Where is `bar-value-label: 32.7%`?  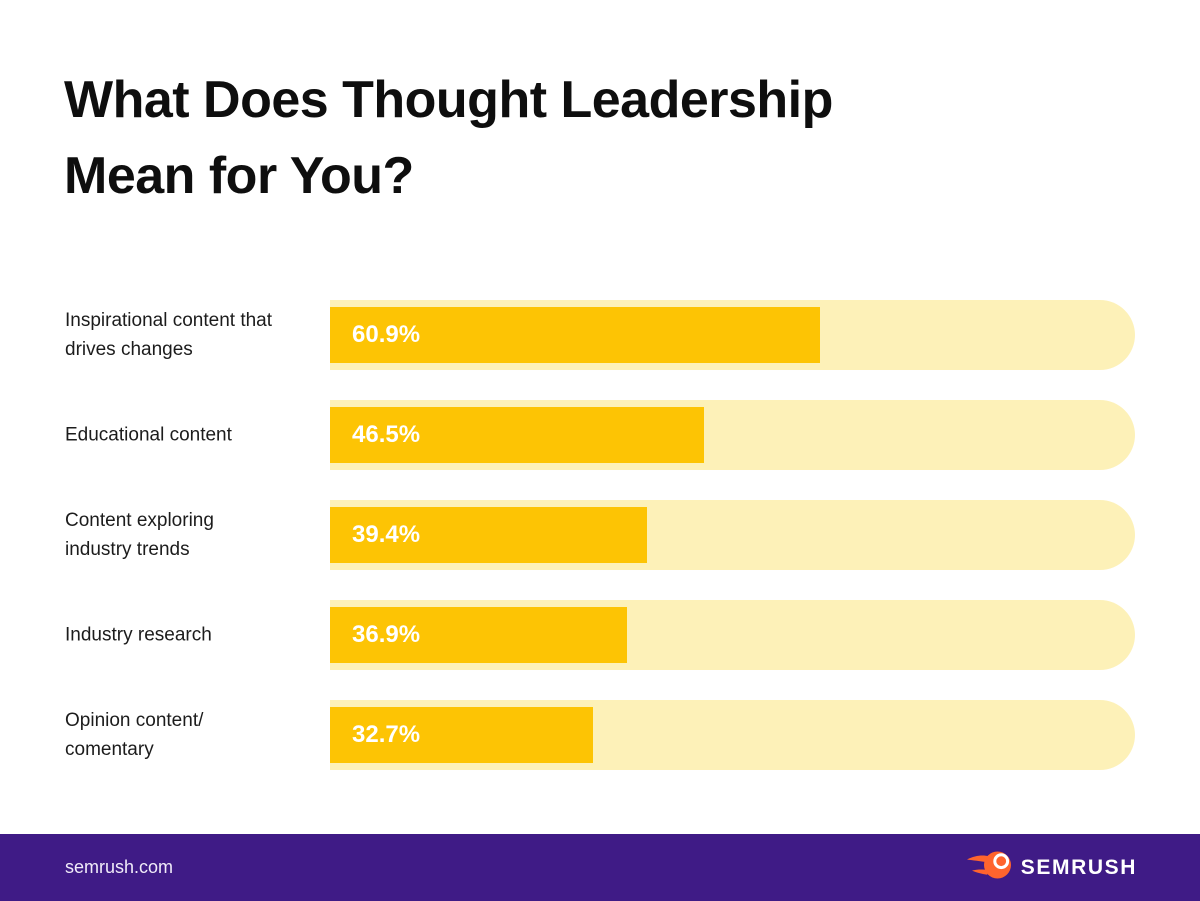
bar-value-label: 32.7% is located at coordinates (386, 734).